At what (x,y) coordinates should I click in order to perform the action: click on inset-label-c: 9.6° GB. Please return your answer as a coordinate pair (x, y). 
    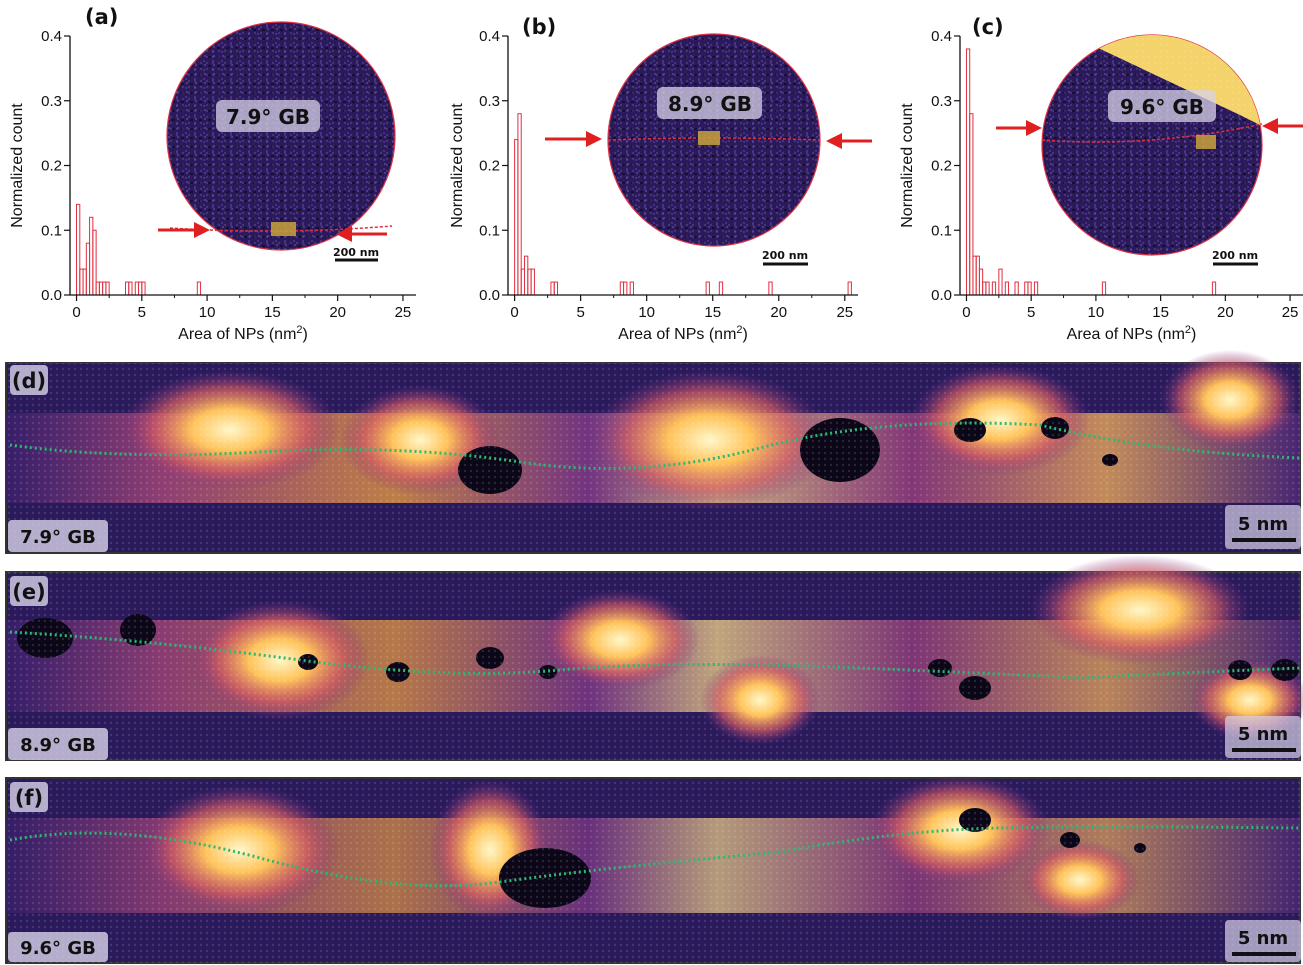
    Looking at the image, I should click on (1162, 107).